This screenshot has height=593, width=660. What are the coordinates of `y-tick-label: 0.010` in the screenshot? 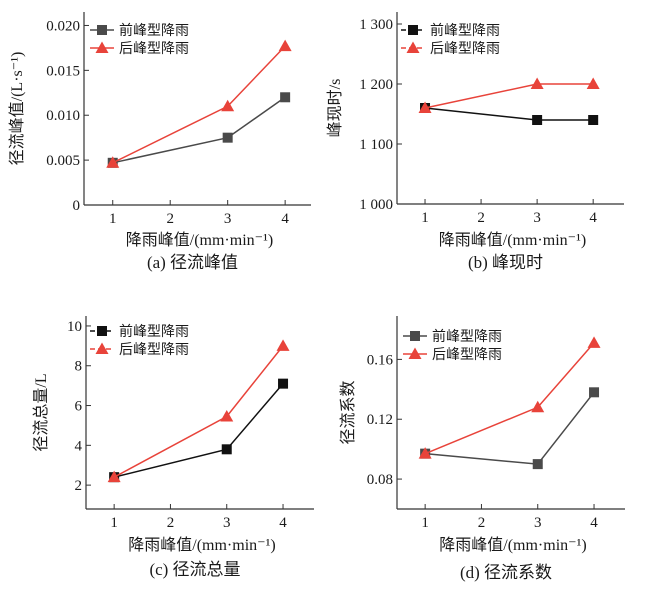 It's located at (63, 116).